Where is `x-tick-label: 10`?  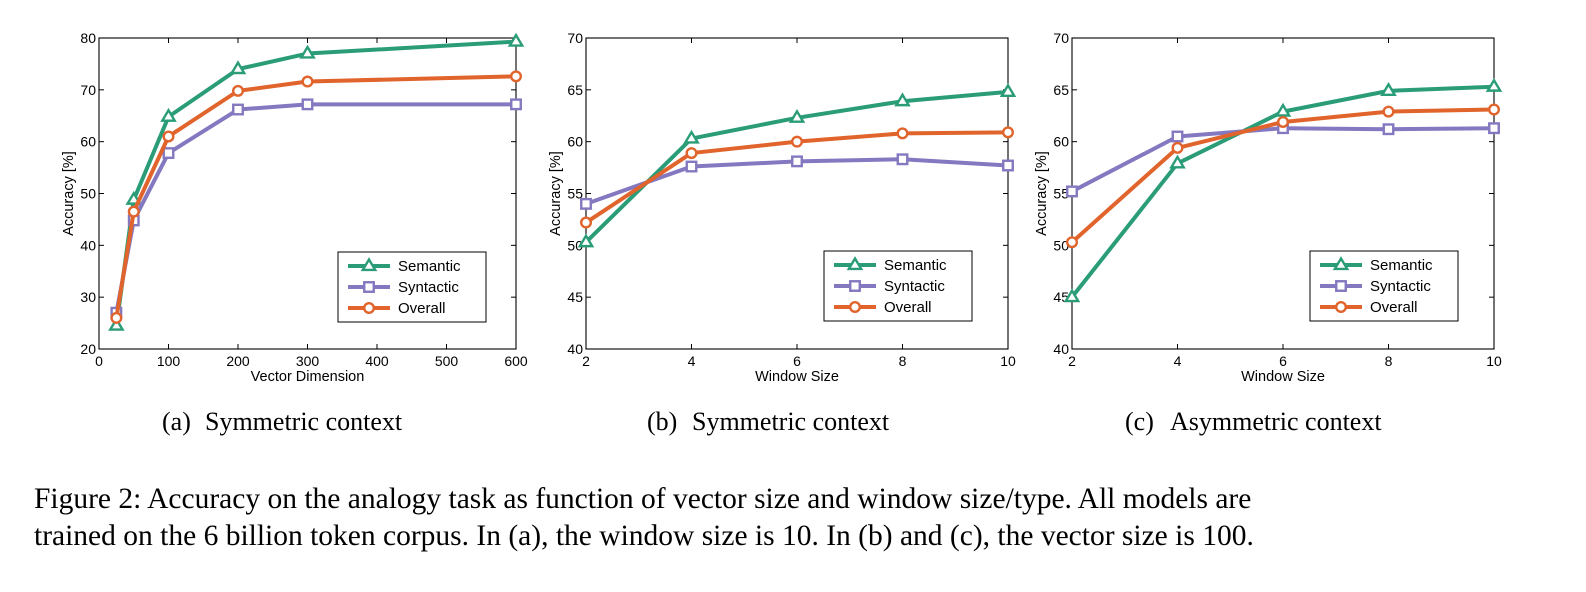
x-tick-label: 10 is located at coordinates (1008, 361).